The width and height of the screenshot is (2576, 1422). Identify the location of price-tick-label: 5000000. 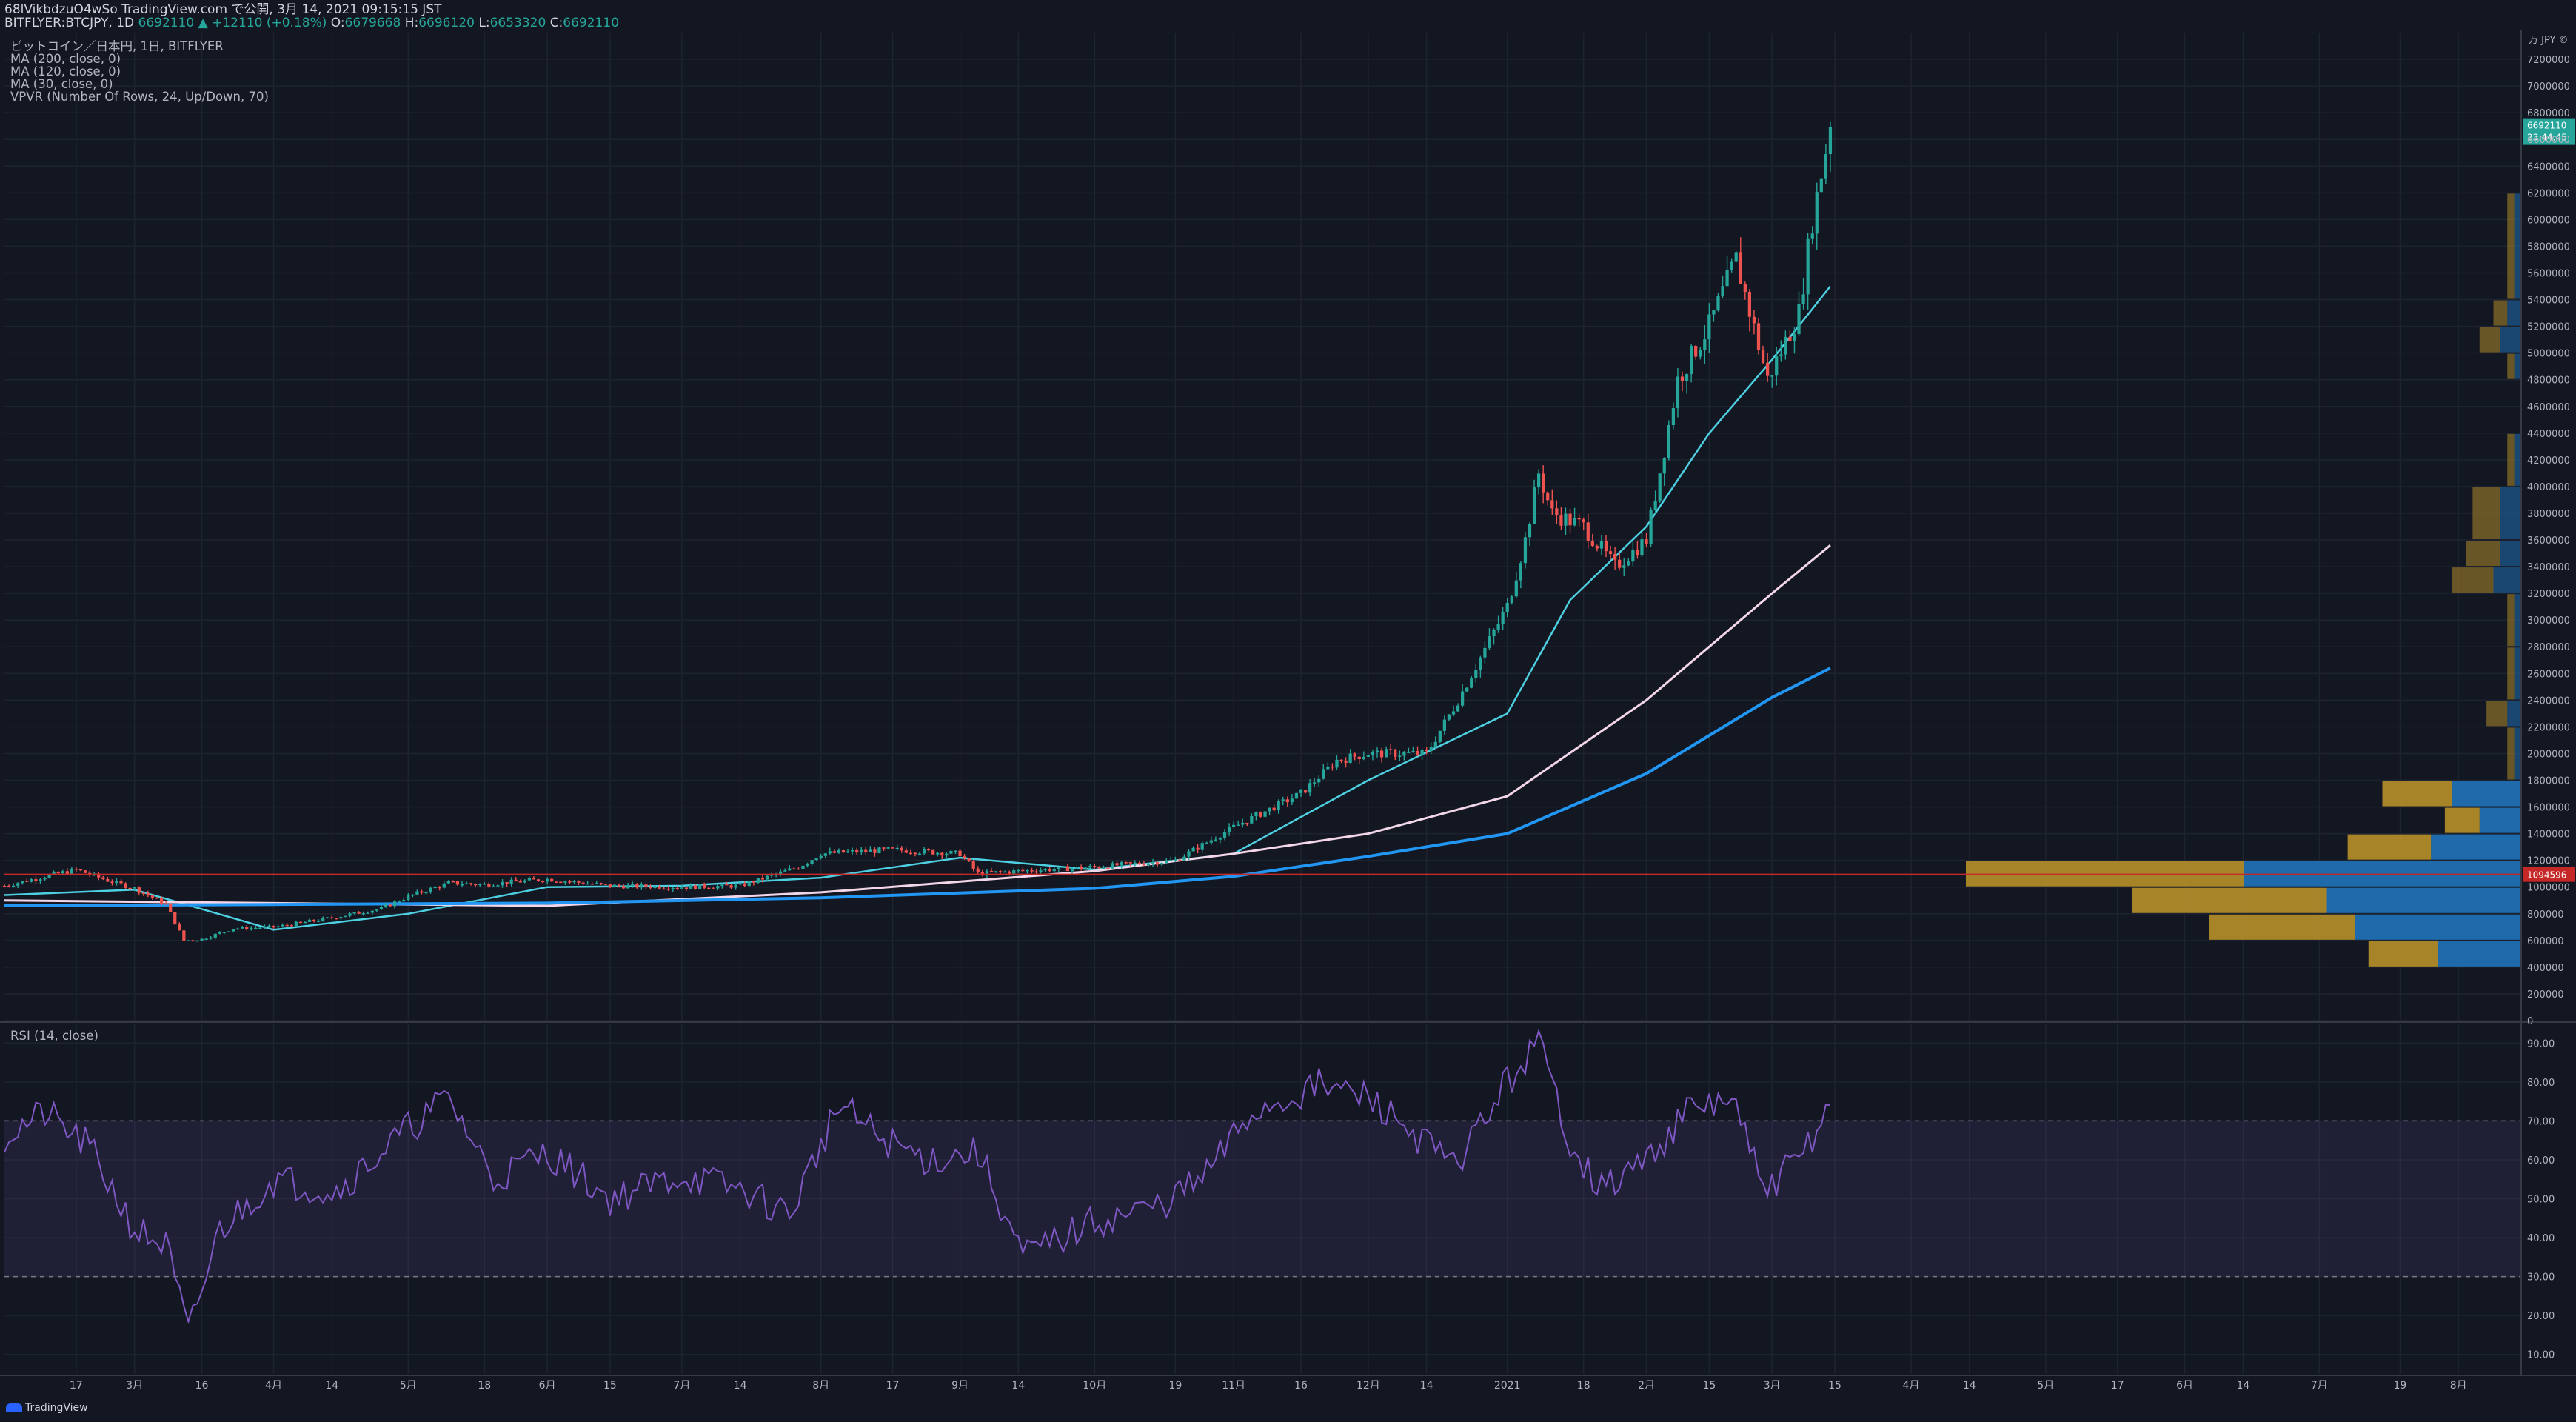
(2548, 354).